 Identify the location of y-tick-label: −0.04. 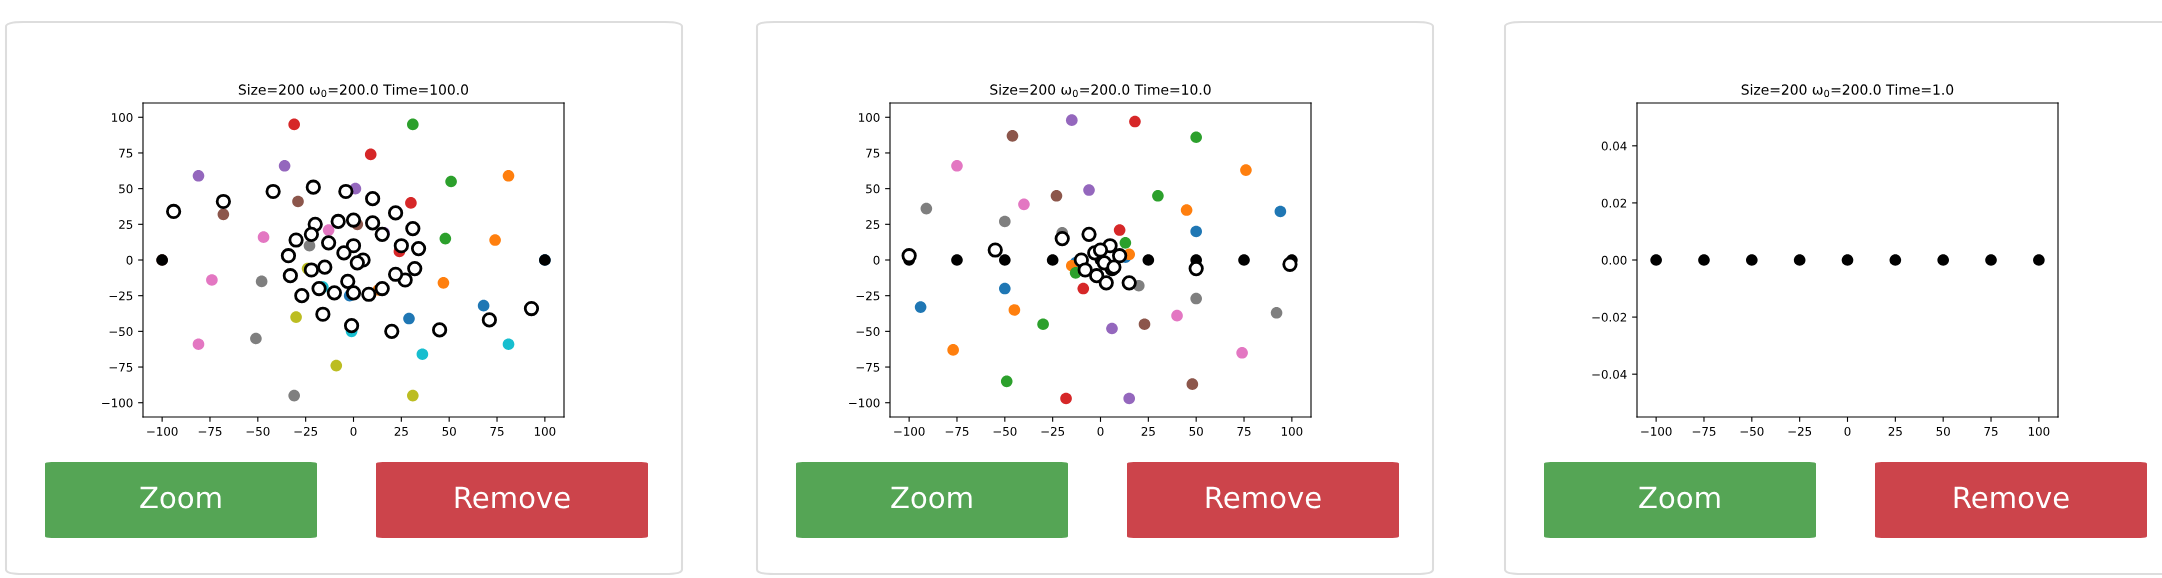
(1609, 374).